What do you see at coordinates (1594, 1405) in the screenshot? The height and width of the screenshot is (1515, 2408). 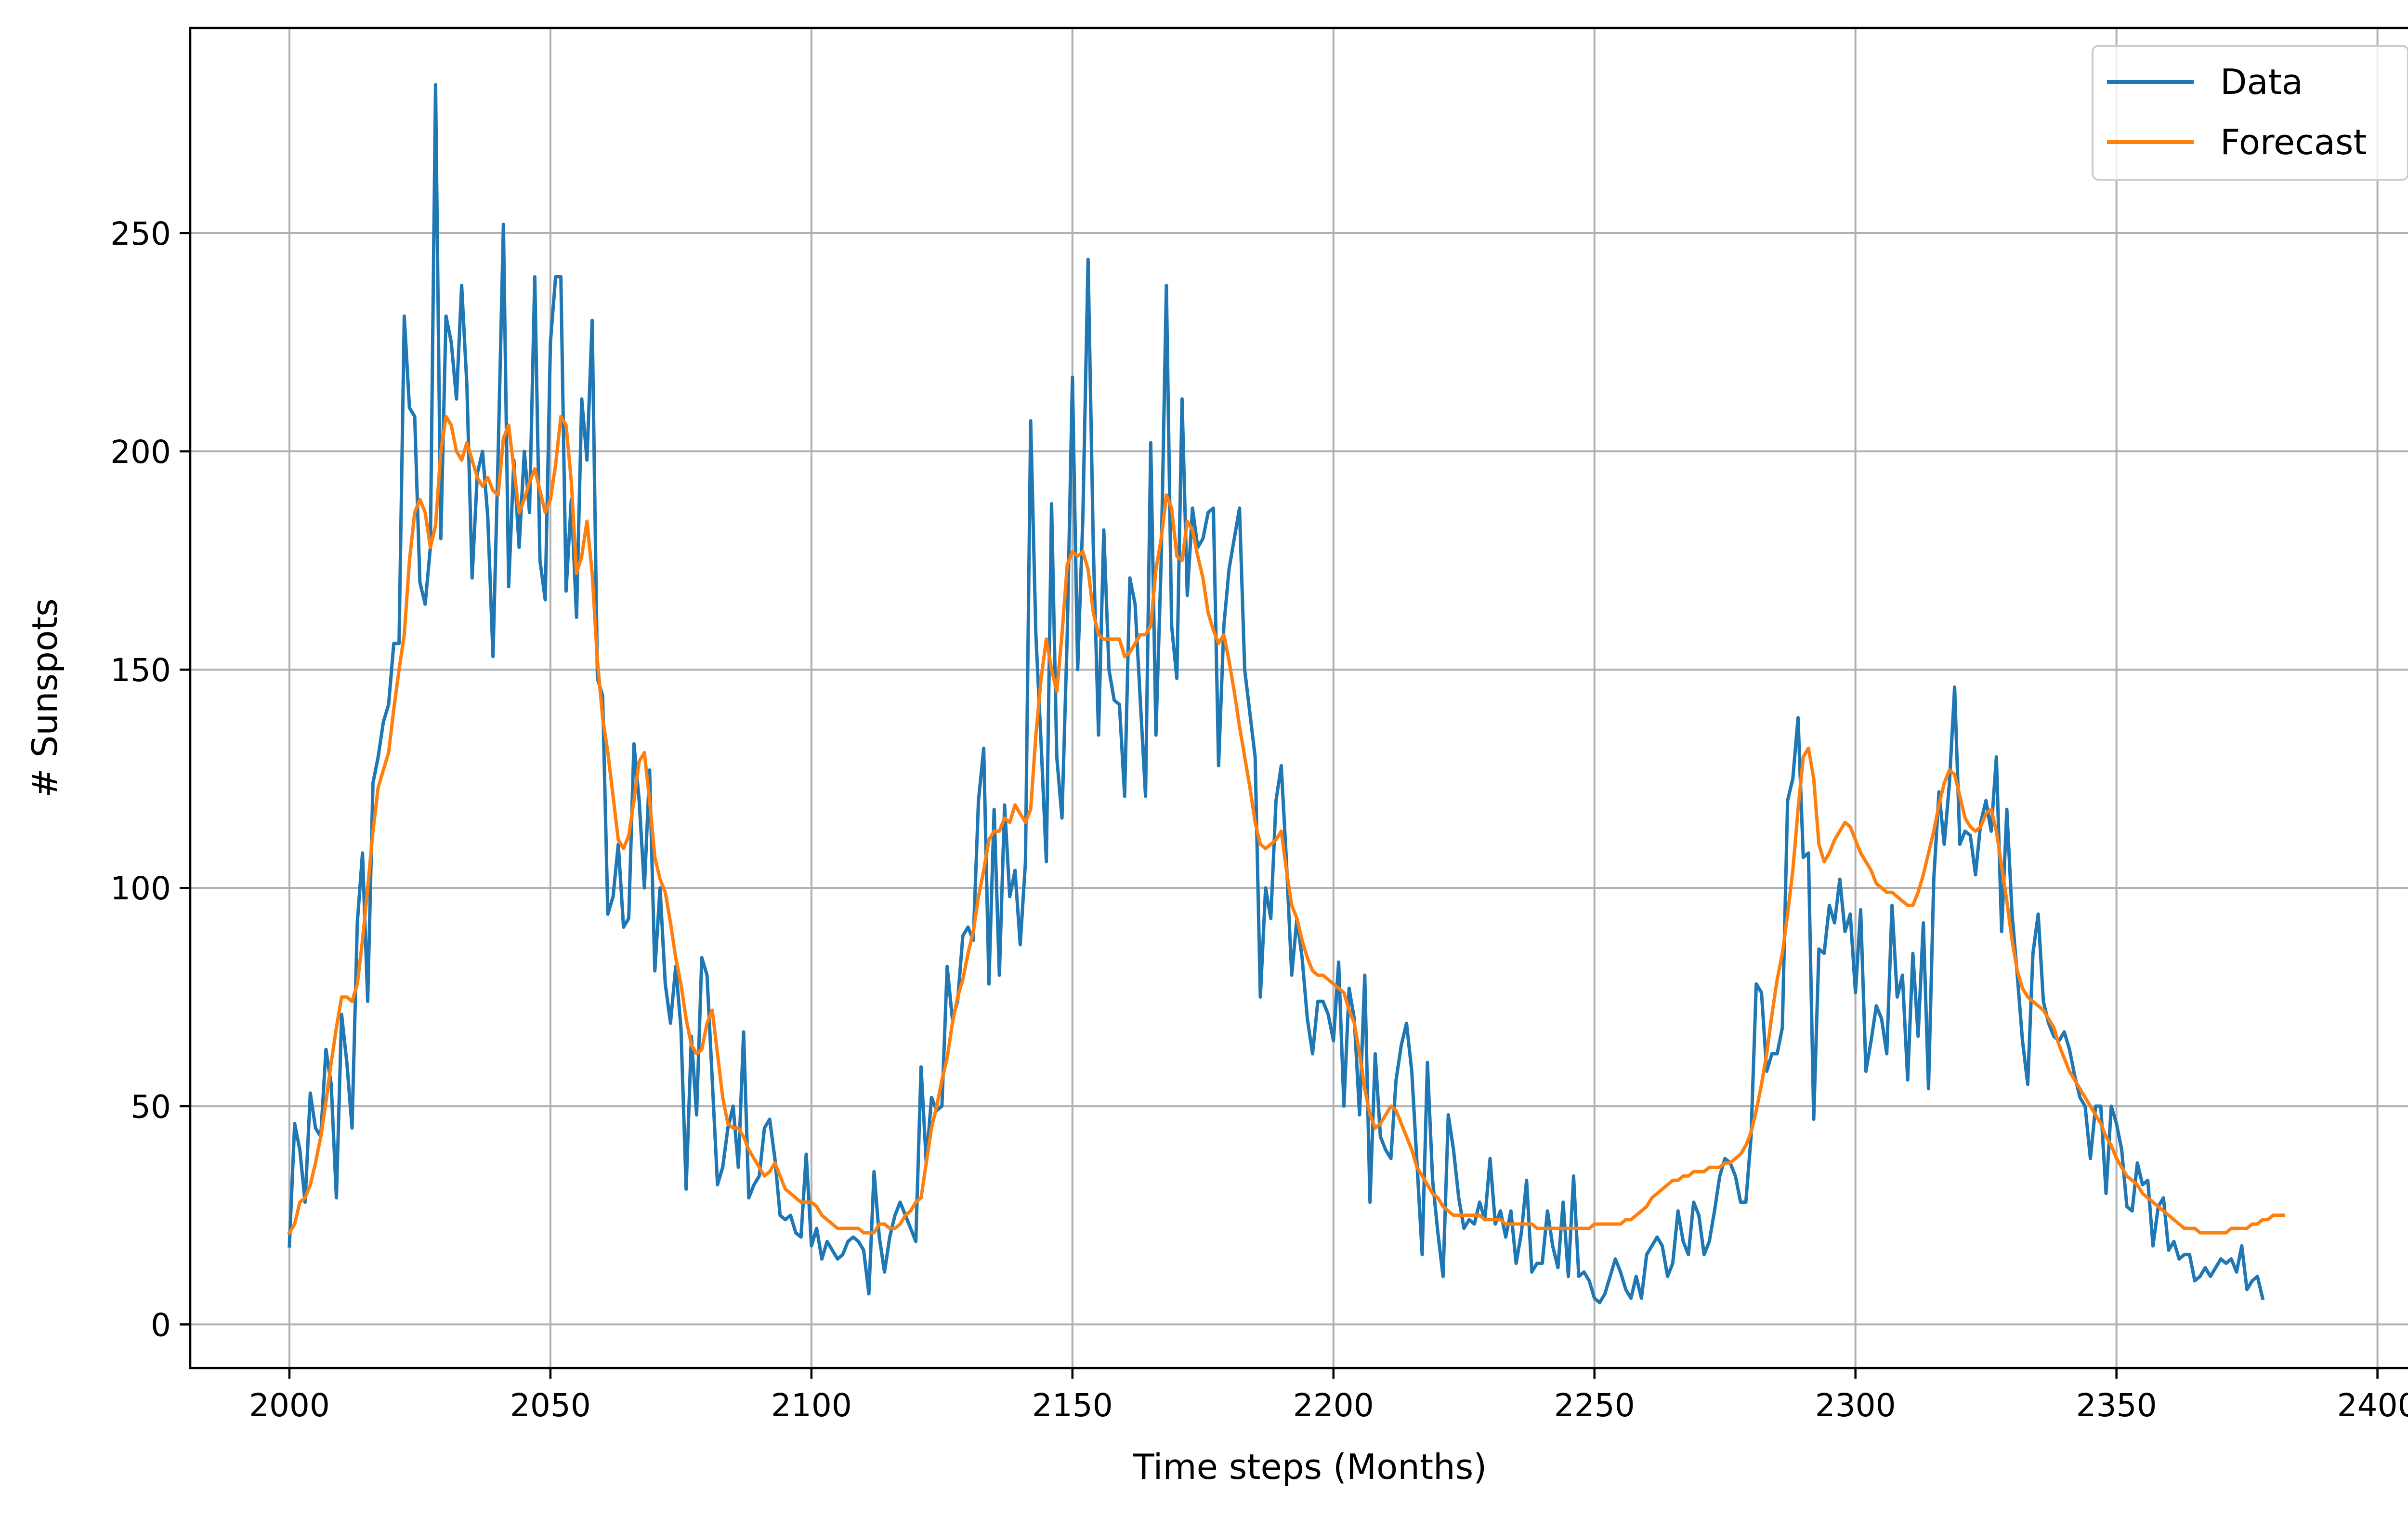 I see `x-tick-label: 2250` at bounding box center [1594, 1405].